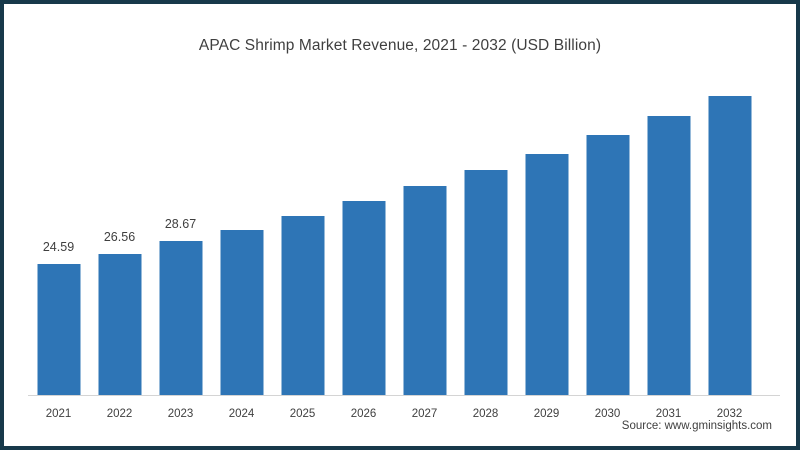 The height and width of the screenshot is (450, 800). What do you see at coordinates (546, 414) in the screenshot?
I see `x-tick-label-2029: 2029` at bounding box center [546, 414].